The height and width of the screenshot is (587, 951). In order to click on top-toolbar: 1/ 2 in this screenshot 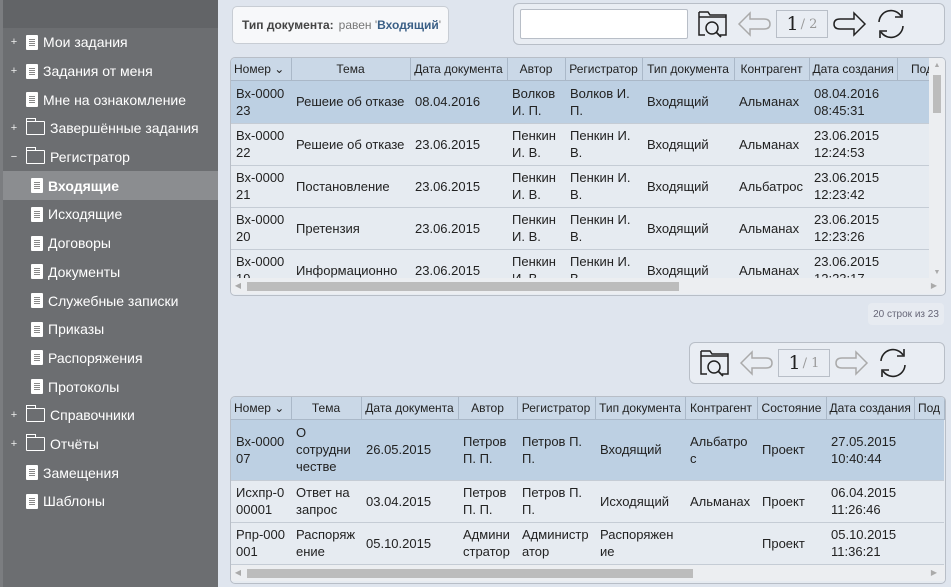, I will do `click(729, 24)`.